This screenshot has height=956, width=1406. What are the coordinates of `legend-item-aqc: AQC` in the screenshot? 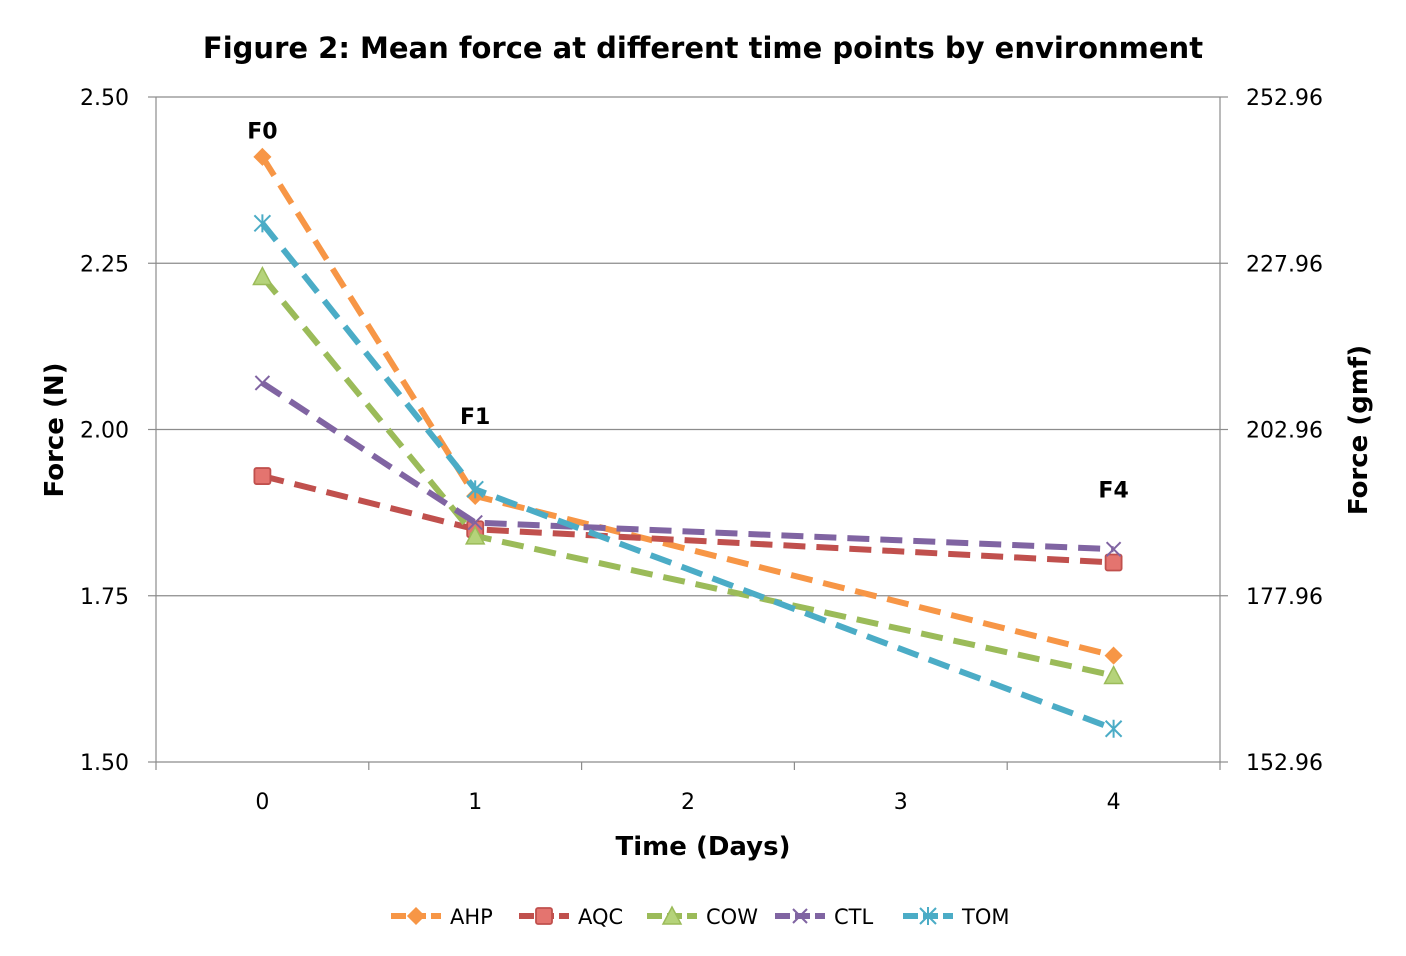 It's located at (571, 917).